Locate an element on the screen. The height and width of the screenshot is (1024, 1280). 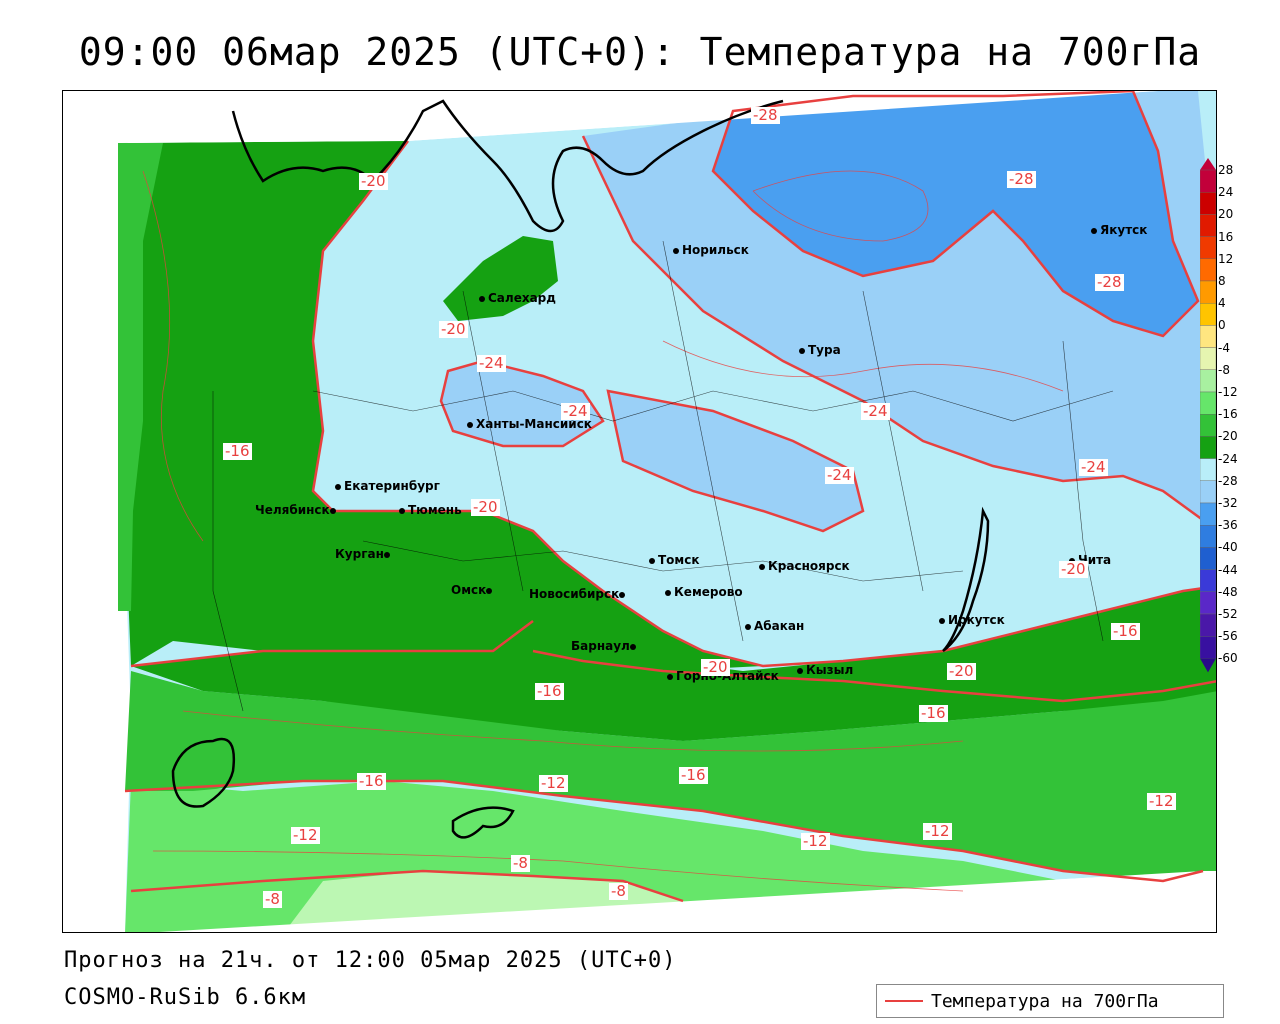
scale-tick-label: 8 is located at coordinates (1222, 281).